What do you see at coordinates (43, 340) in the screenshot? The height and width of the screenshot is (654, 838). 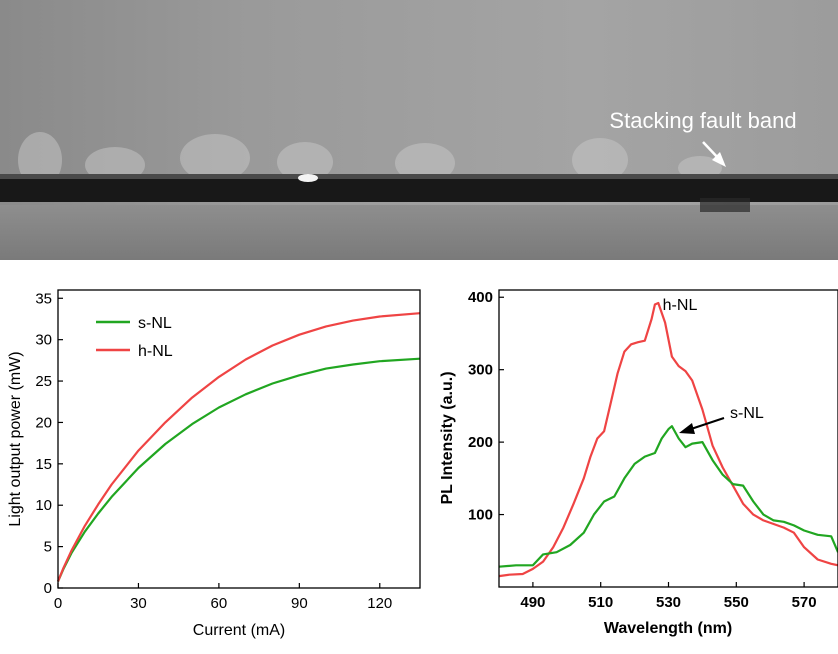 I see `y-tick-label: 30` at bounding box center [43, 340].